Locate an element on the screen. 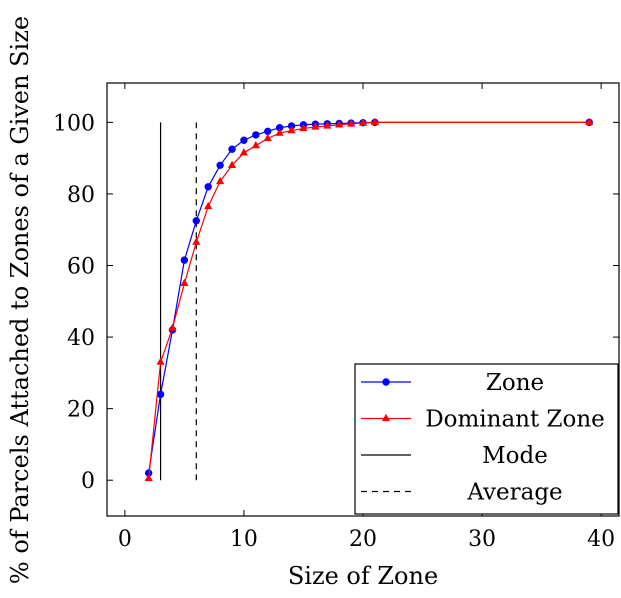  x-tick-label: 10 is located at coordinates (244, 539).